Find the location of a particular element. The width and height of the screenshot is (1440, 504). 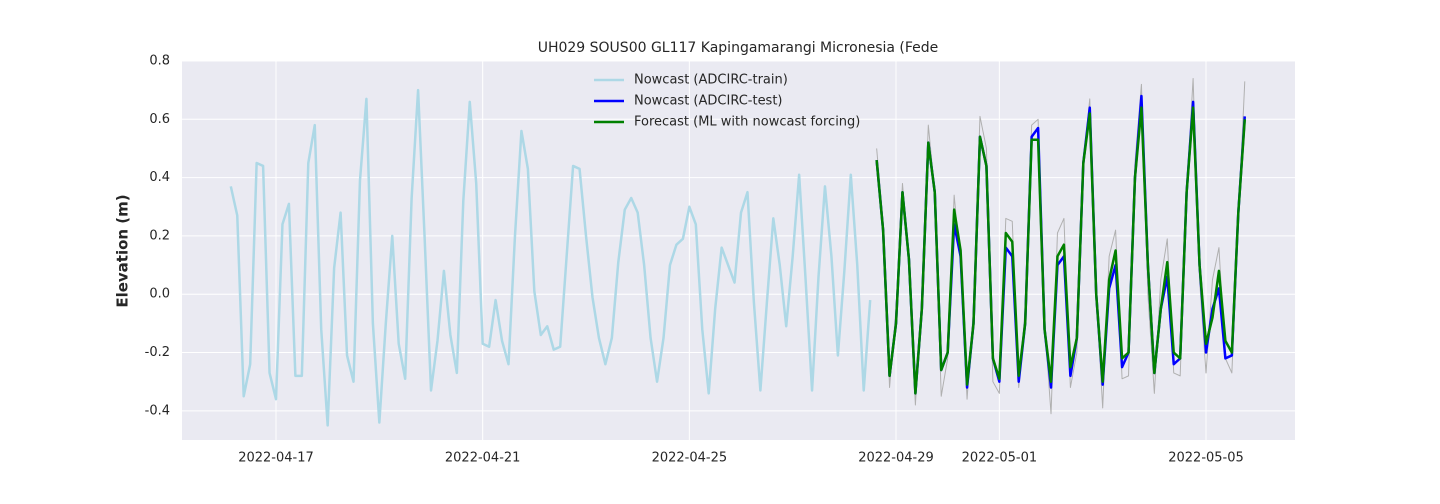

x-tick-label: 2022-04-29 is located at coordinates (896, 458).